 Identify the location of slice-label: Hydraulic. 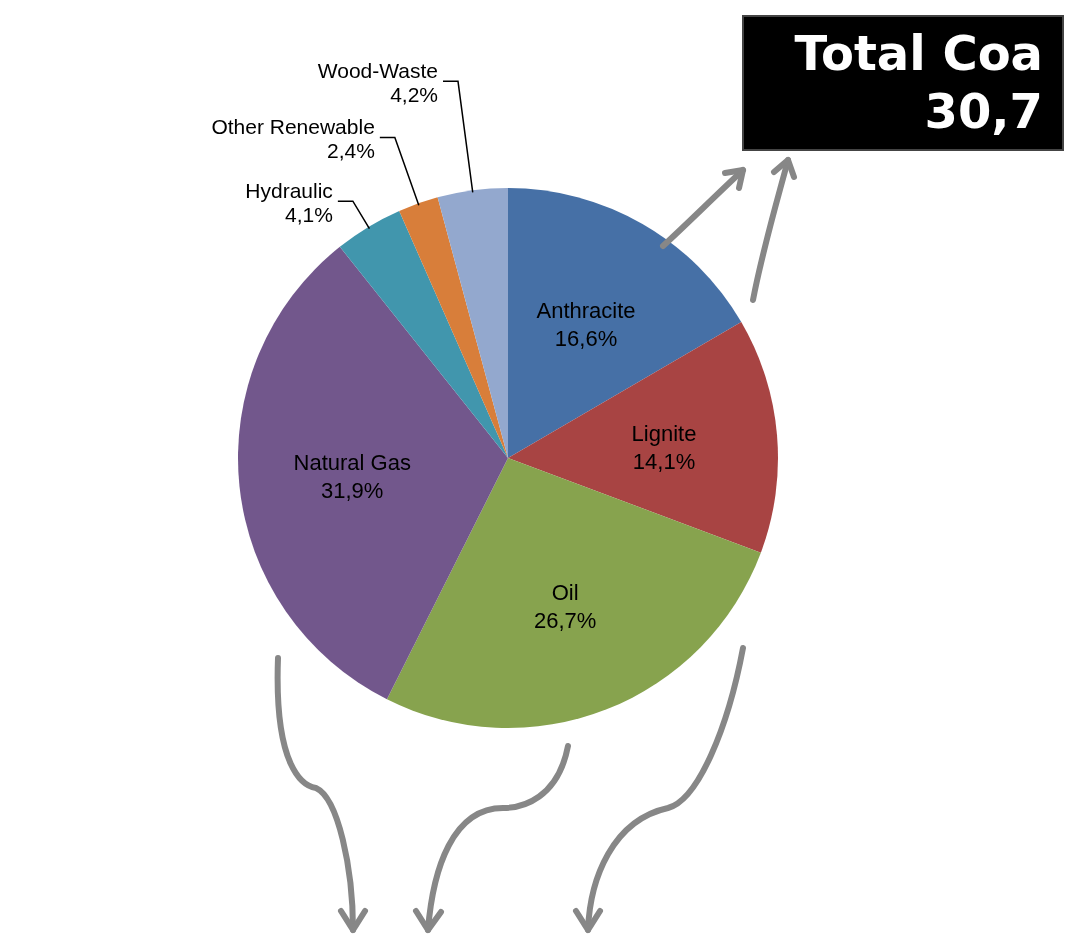
(289, 191).